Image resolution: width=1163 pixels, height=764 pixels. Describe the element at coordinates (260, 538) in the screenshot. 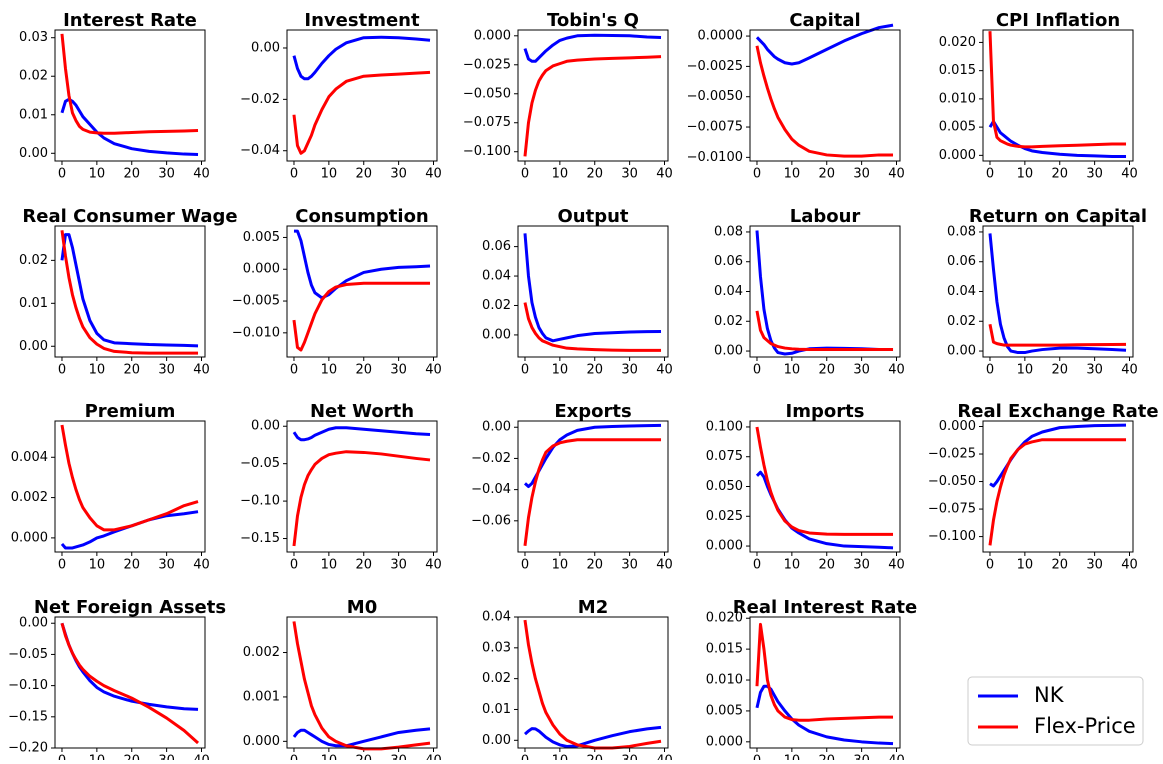

I see `y-tick-label: −0.15` at that location.